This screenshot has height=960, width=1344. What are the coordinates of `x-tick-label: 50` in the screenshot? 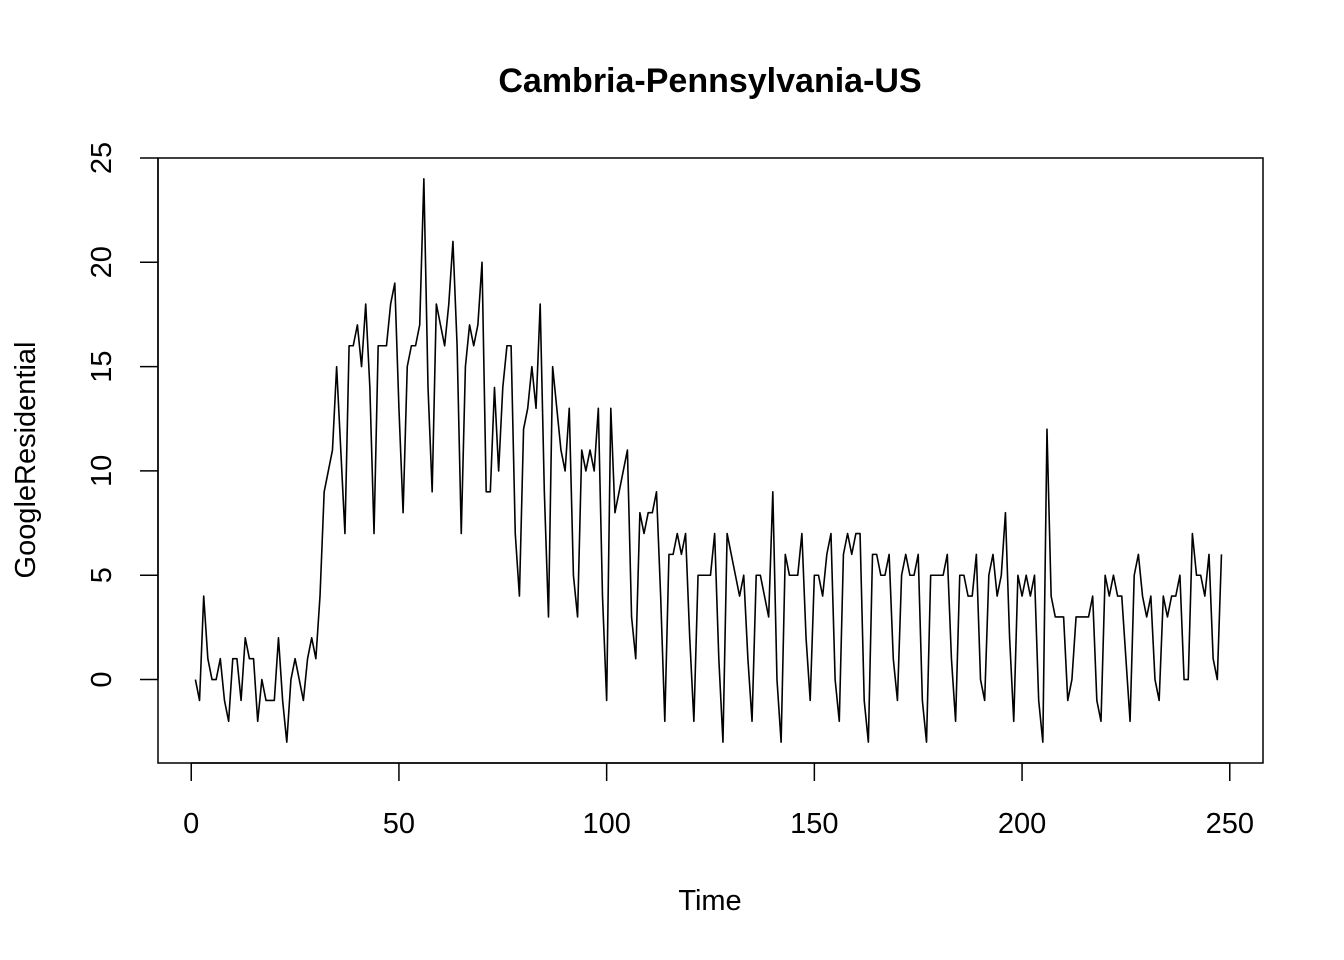 It's located at (399, 824).